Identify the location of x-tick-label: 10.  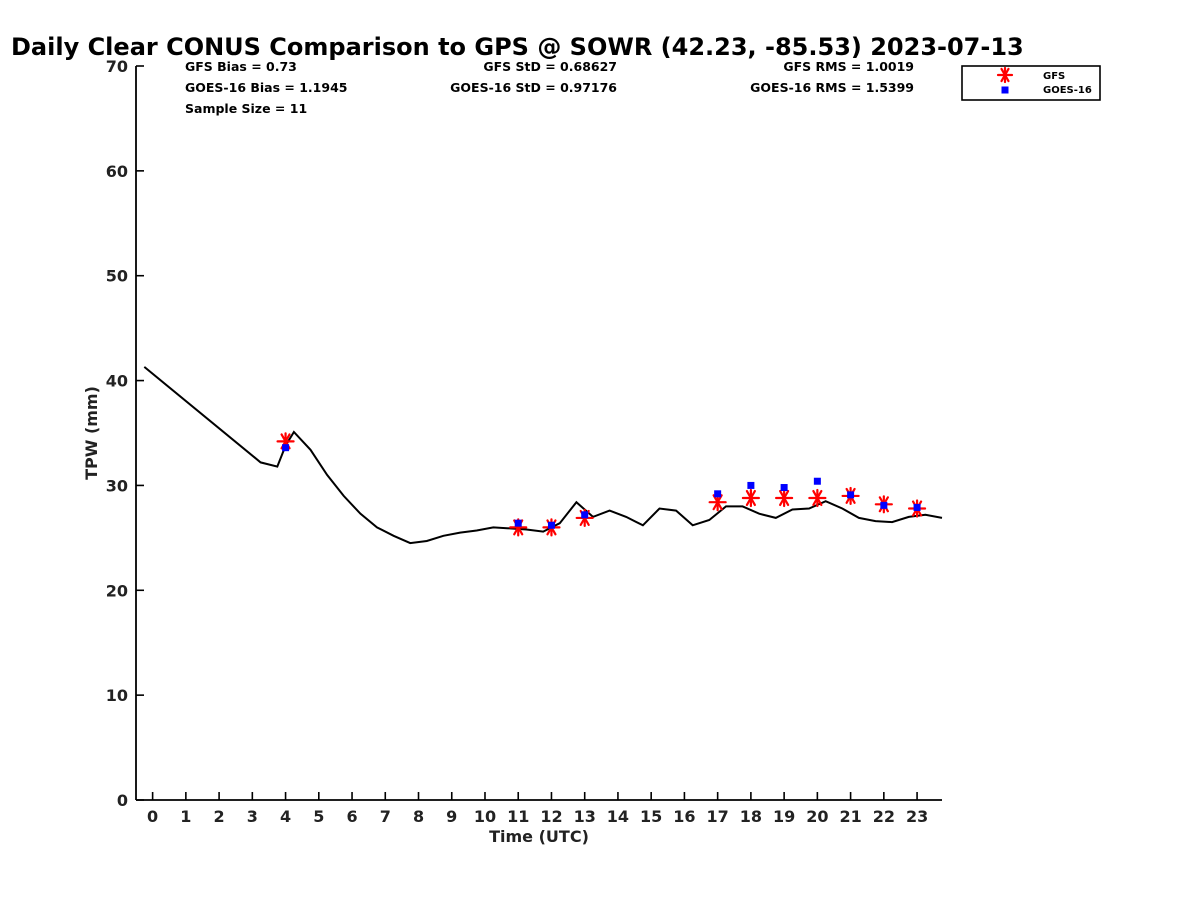
(485, 816).